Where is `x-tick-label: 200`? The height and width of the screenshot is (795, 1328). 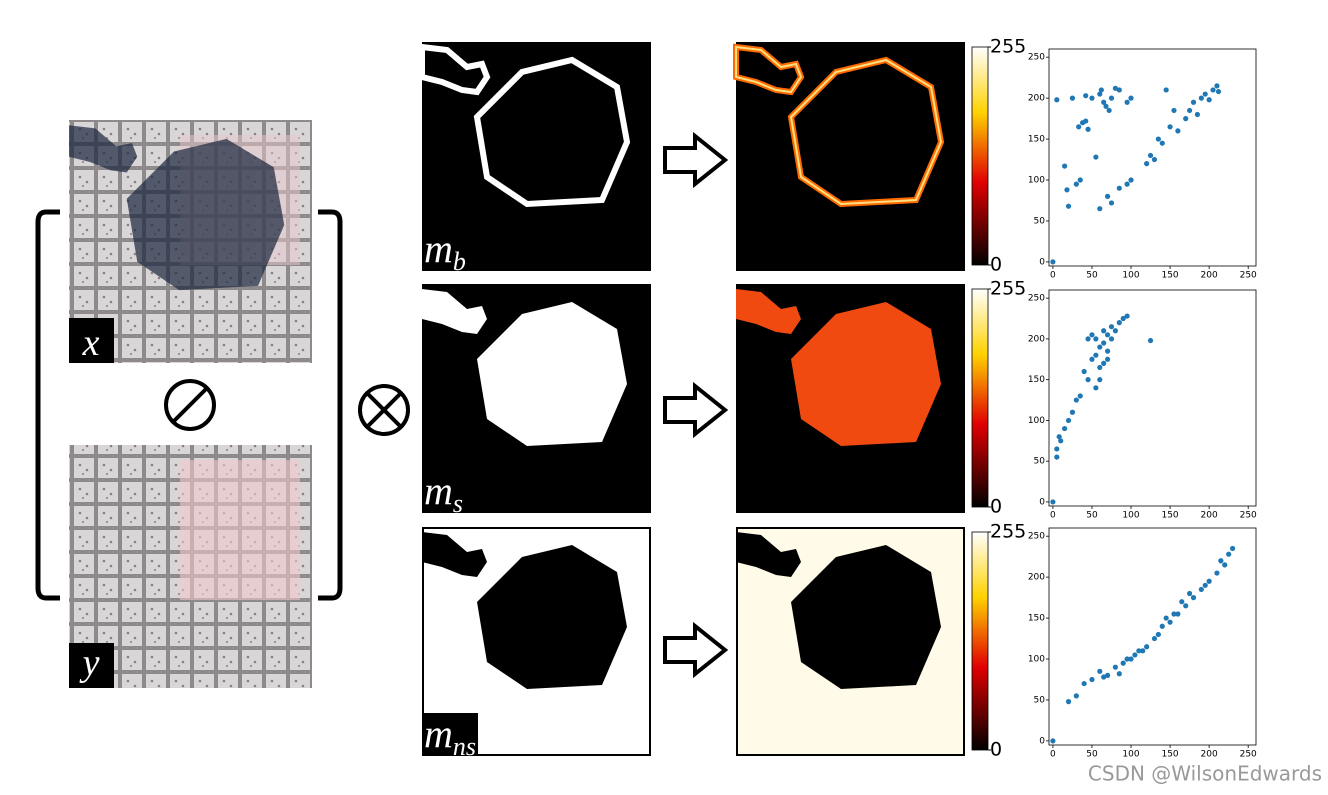
x-tick-label: 200 is located at coordinates (1209, 755).